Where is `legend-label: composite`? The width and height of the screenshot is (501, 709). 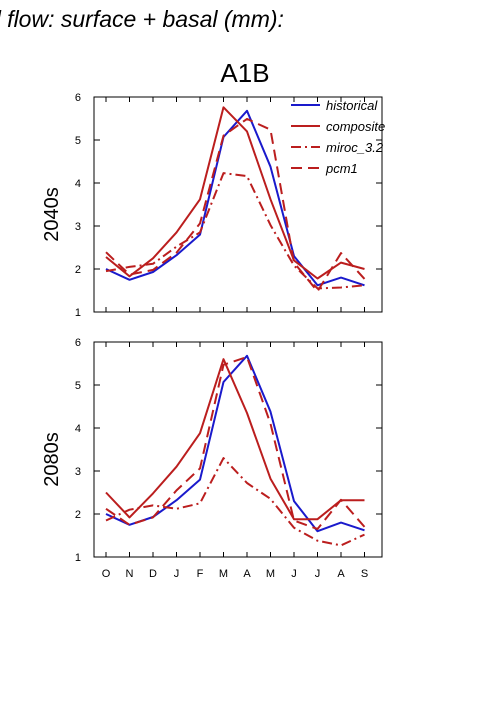
legend-label: composite is located at coordinates (355, 126).